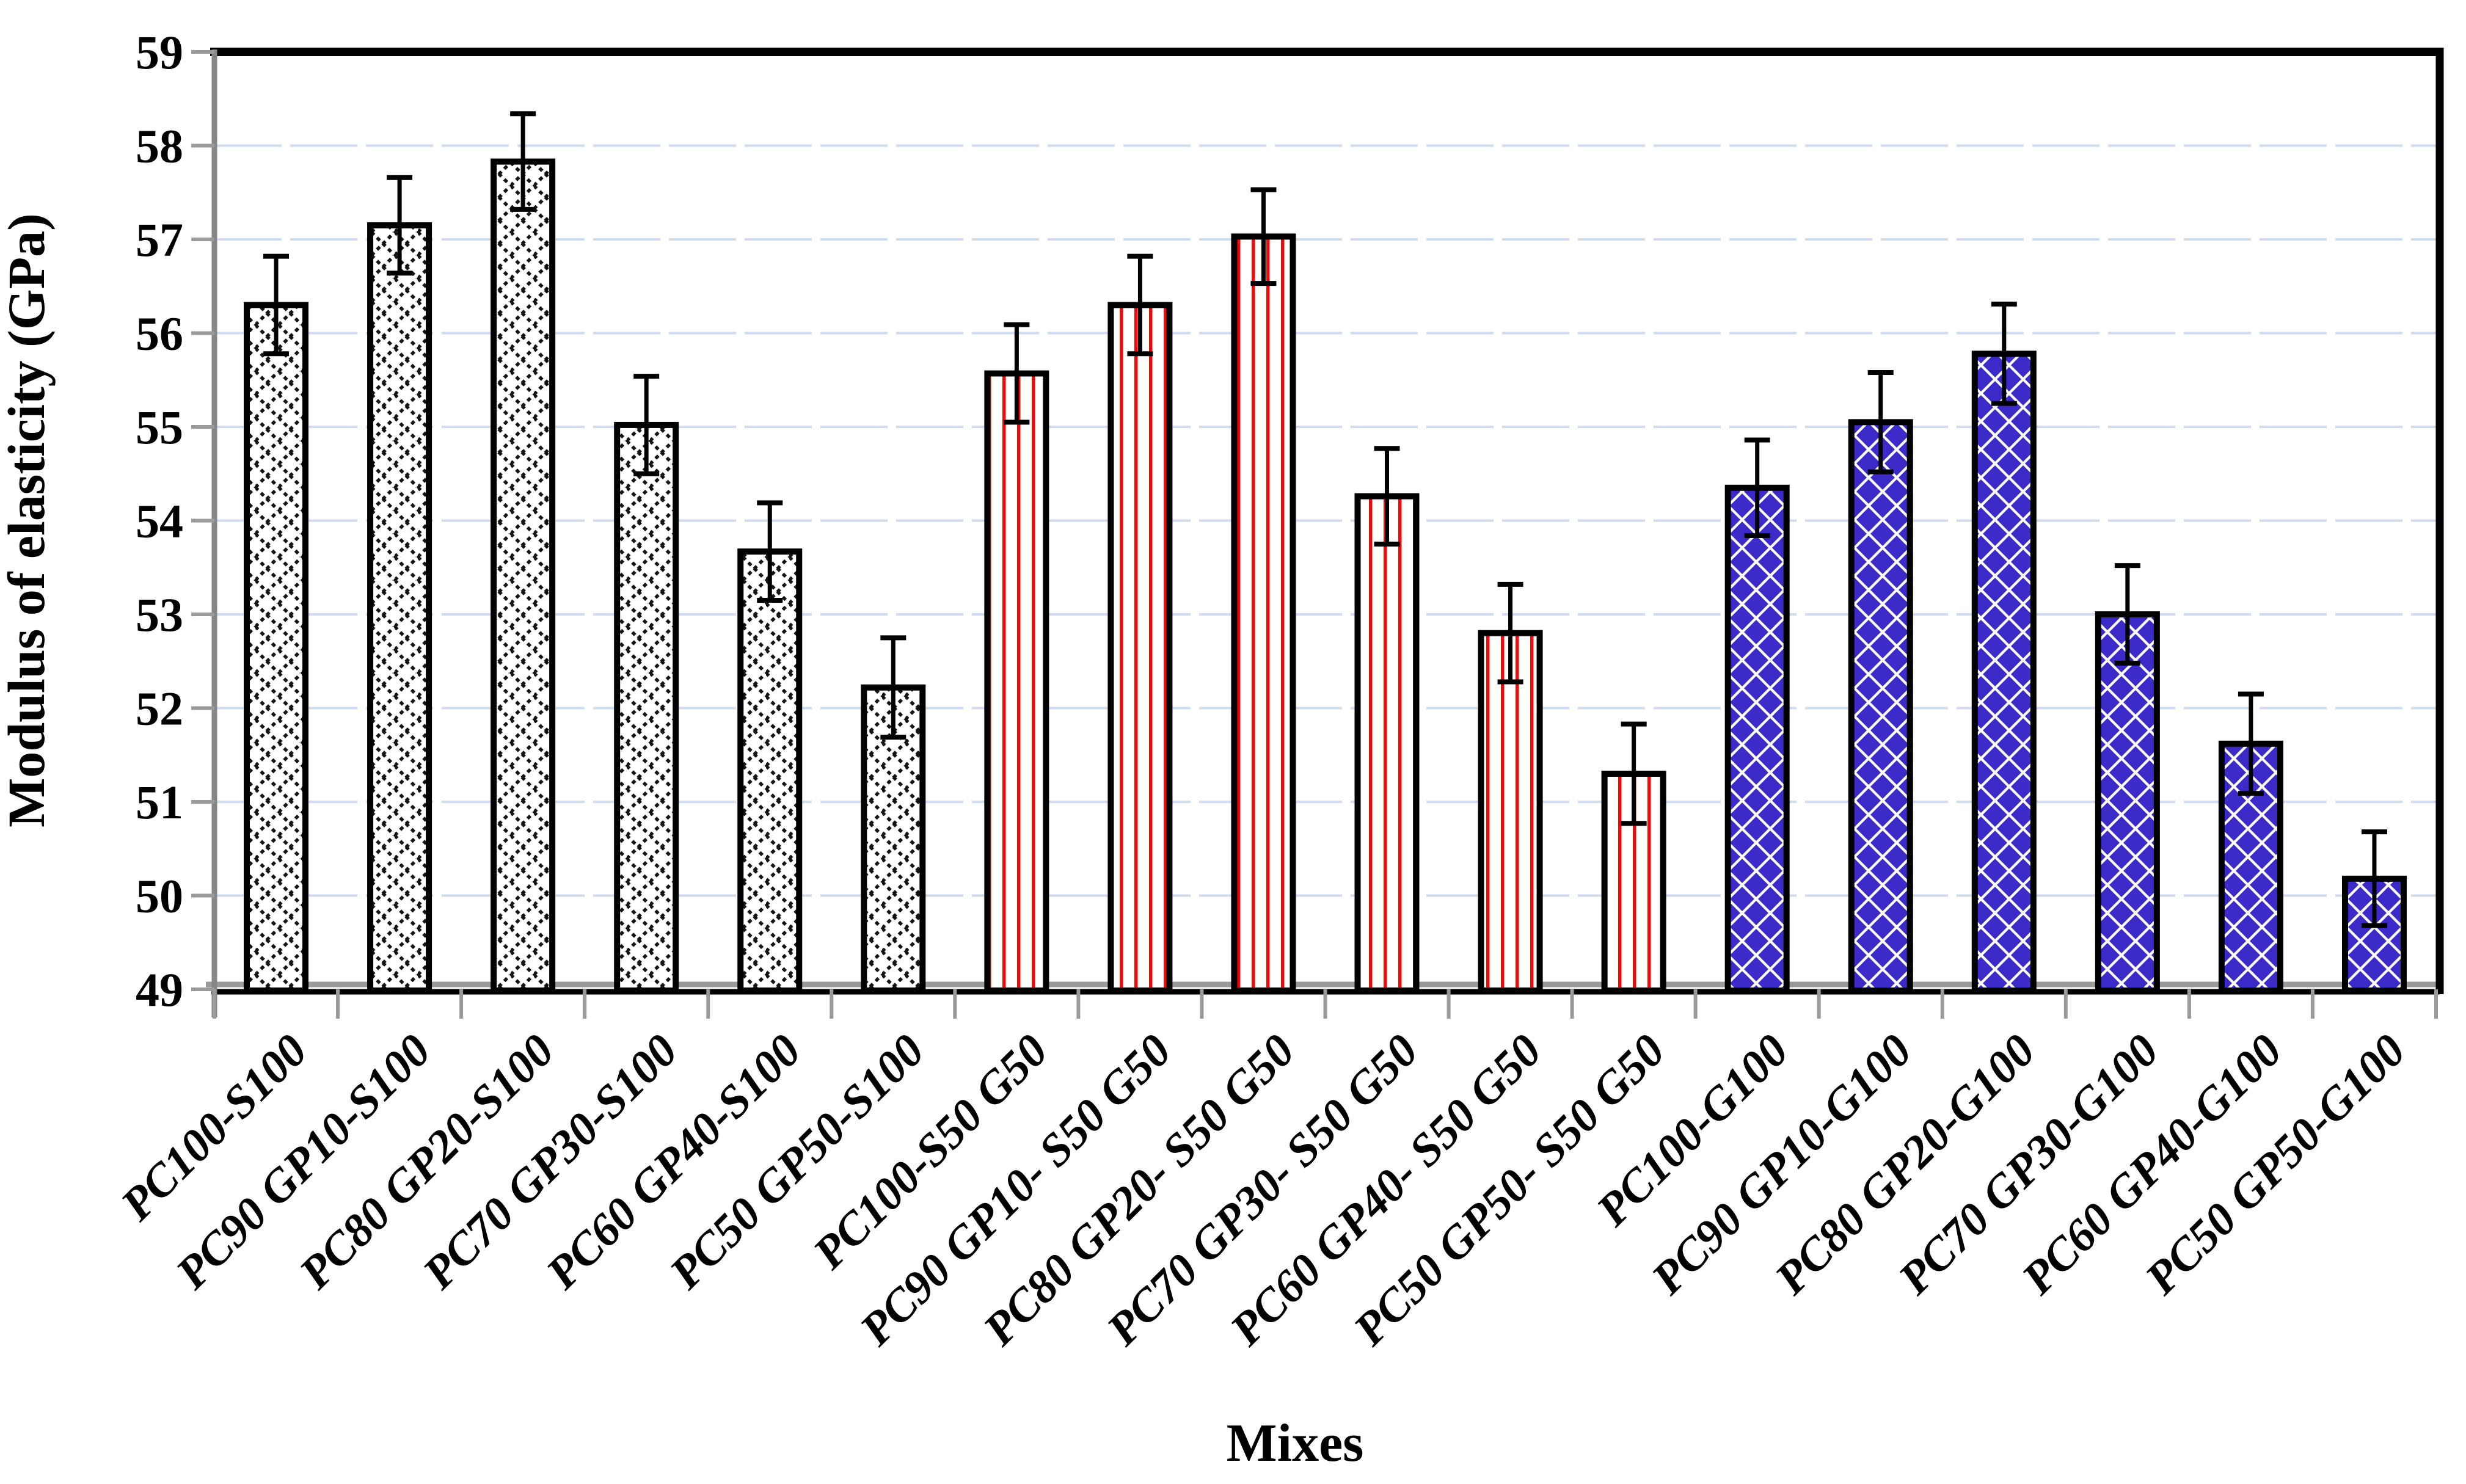 The image size is (2466, 1484). I want to click on error-bar-PC70 GP30-S100, so click(647, 425).